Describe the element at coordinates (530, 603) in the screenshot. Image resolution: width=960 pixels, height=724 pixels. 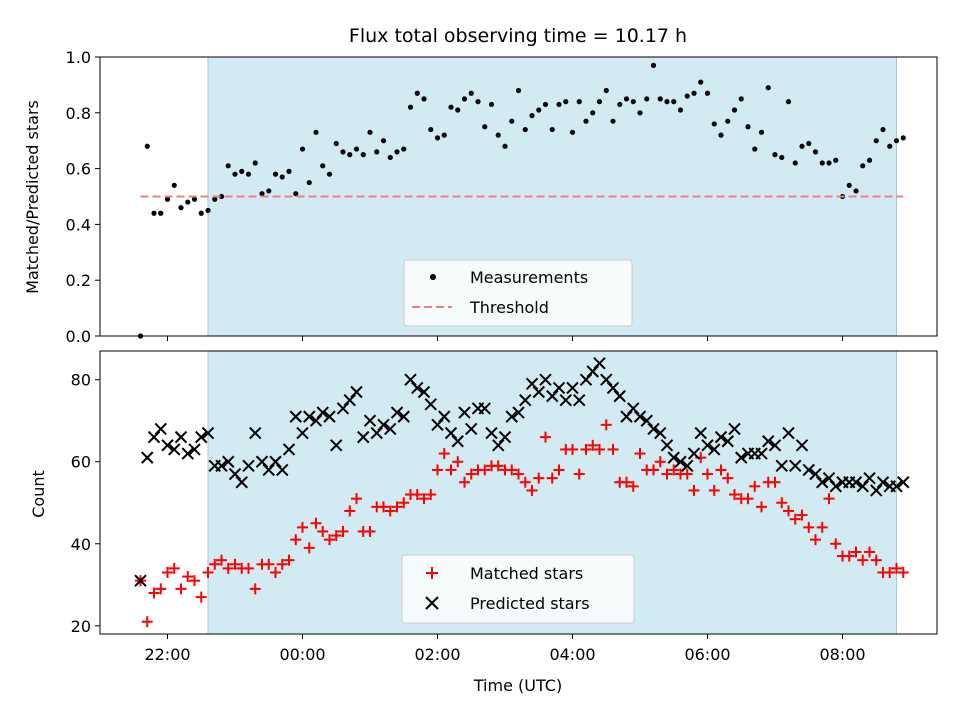
I see `legend-predicted-label: Predicted stars` at that location.